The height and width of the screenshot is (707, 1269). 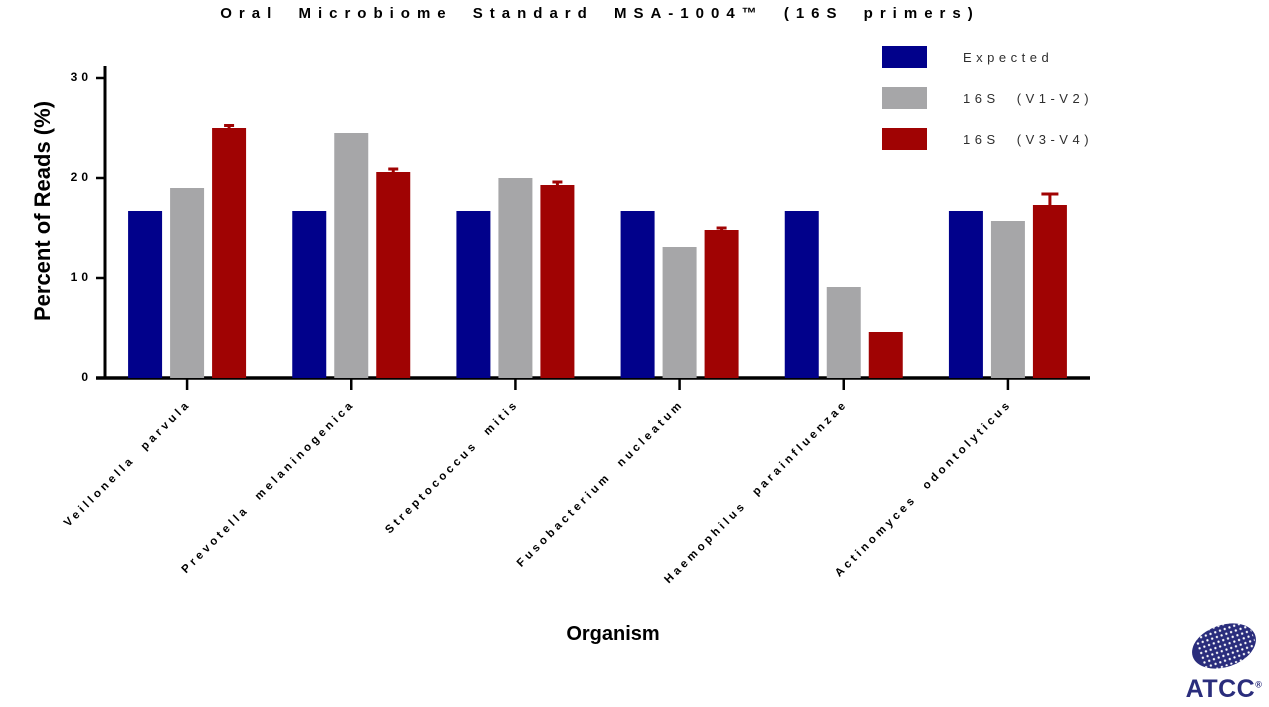 I want to click on registered-mark: ®, so click(x=1259, y=684).